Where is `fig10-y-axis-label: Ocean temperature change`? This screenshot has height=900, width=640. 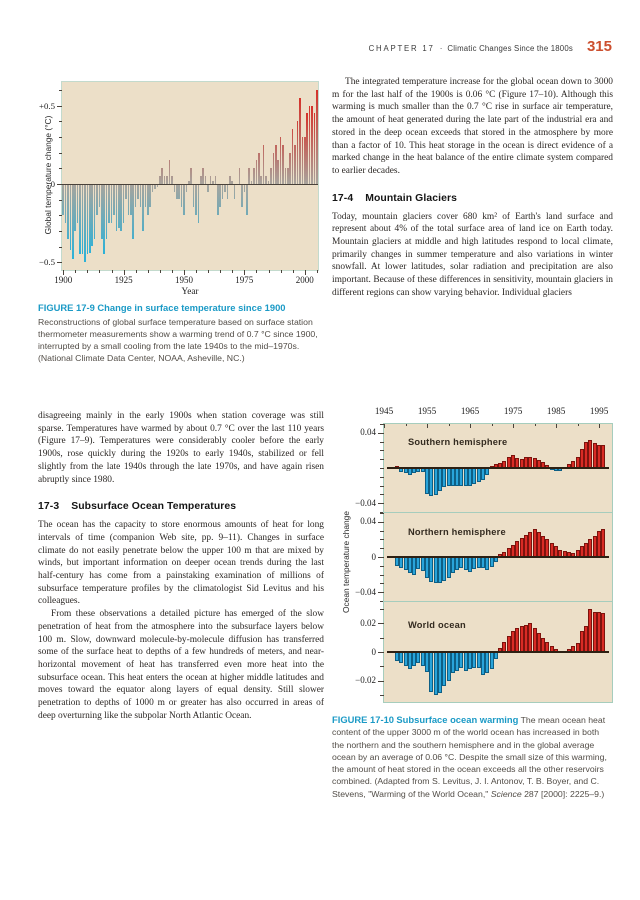 fig10-y-axis-label: Ocean temperature change is located at coordinates (346, 562).